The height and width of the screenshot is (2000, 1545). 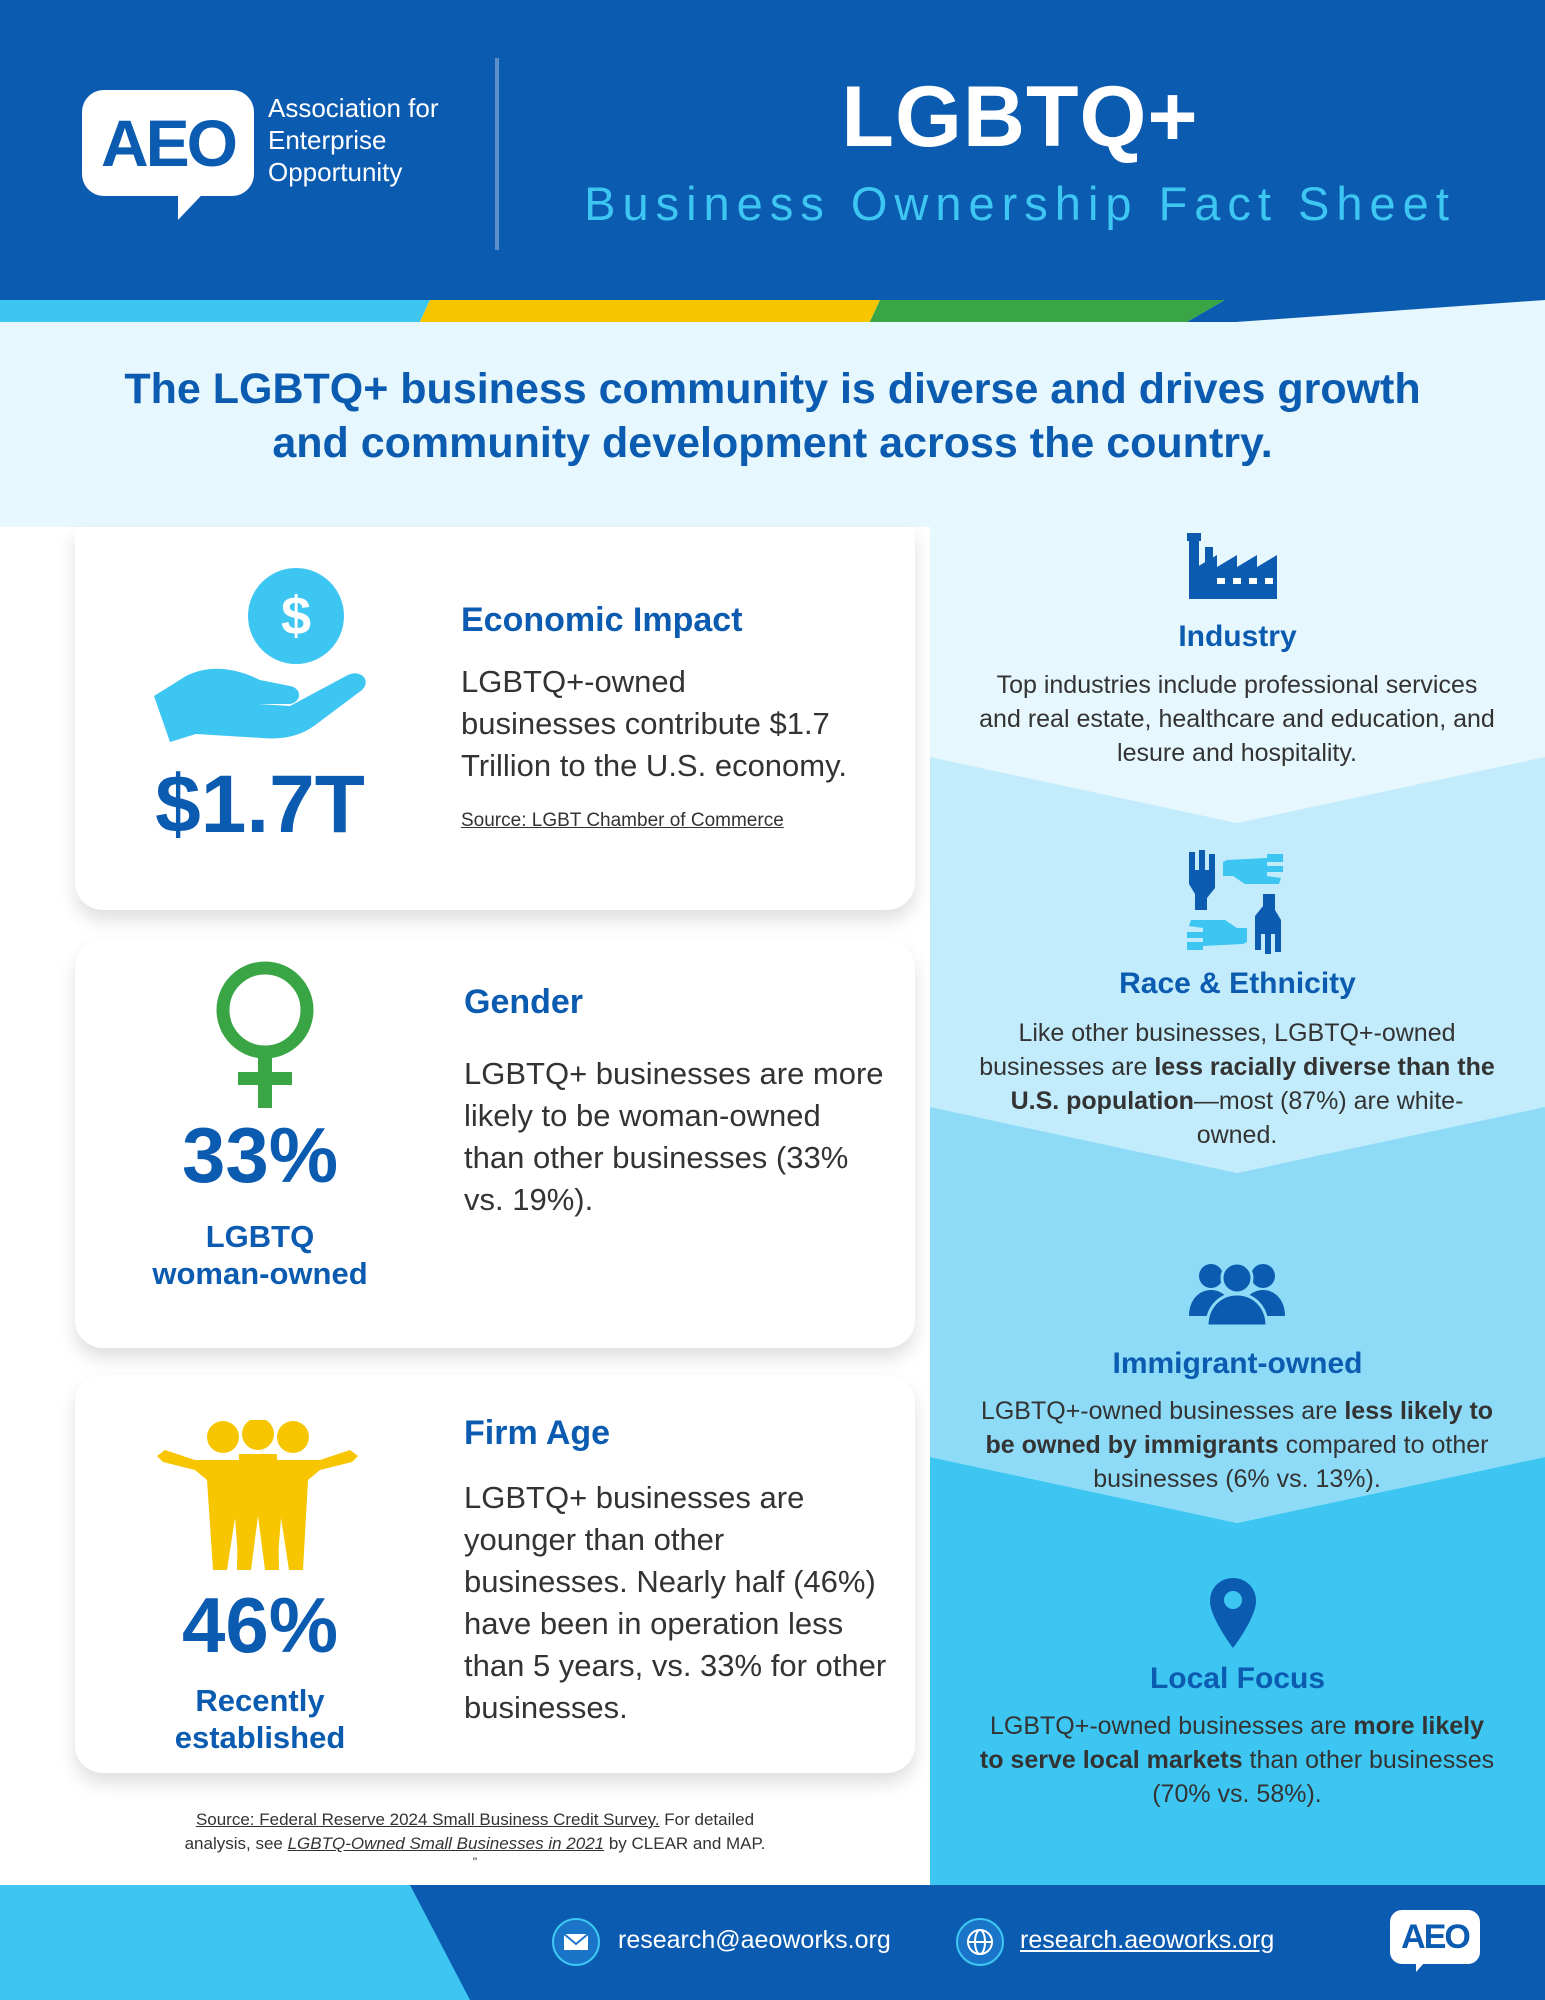 What do you see at coordinates (260, 1625) in the screenshot?
I see `firm-age-stat: 46%` at bounding box center [260, 1625].